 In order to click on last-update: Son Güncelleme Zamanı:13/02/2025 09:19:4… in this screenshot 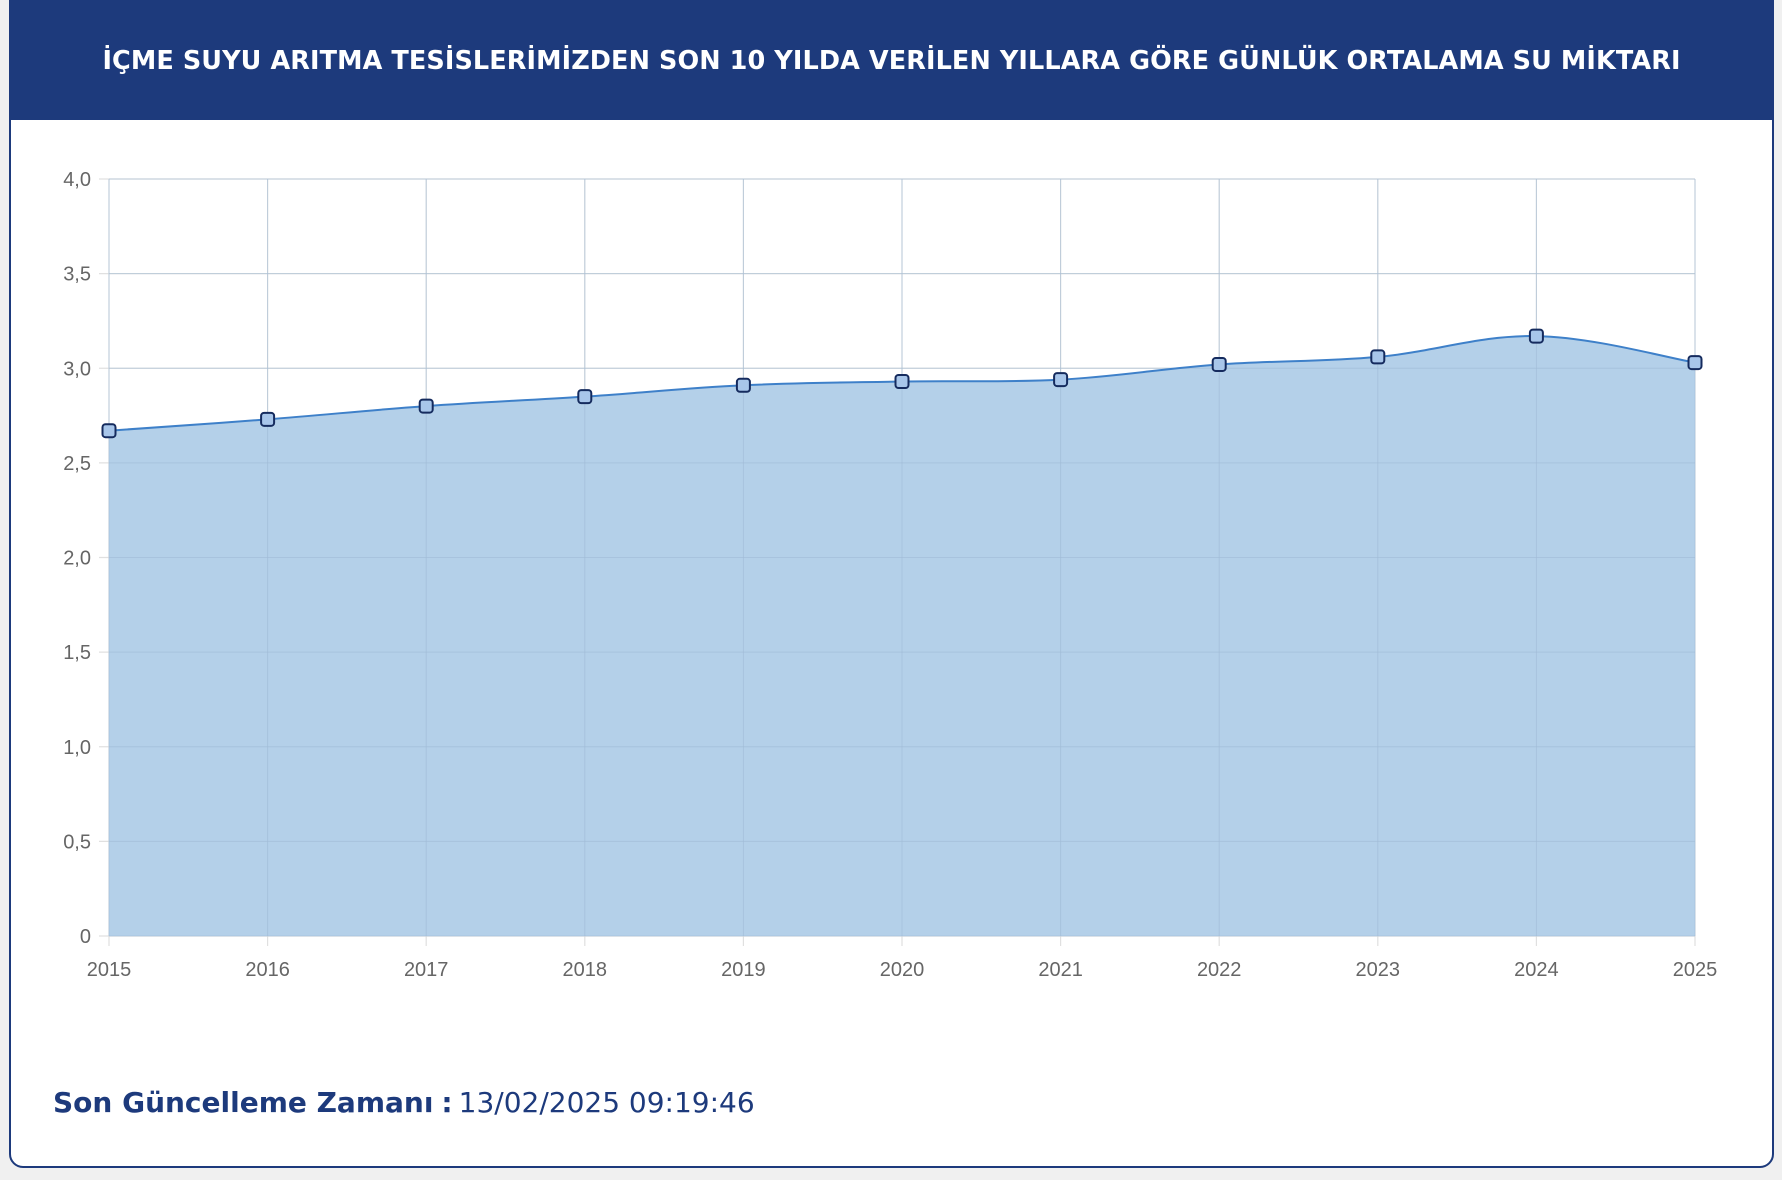, I will do `click(404, 1102)`.